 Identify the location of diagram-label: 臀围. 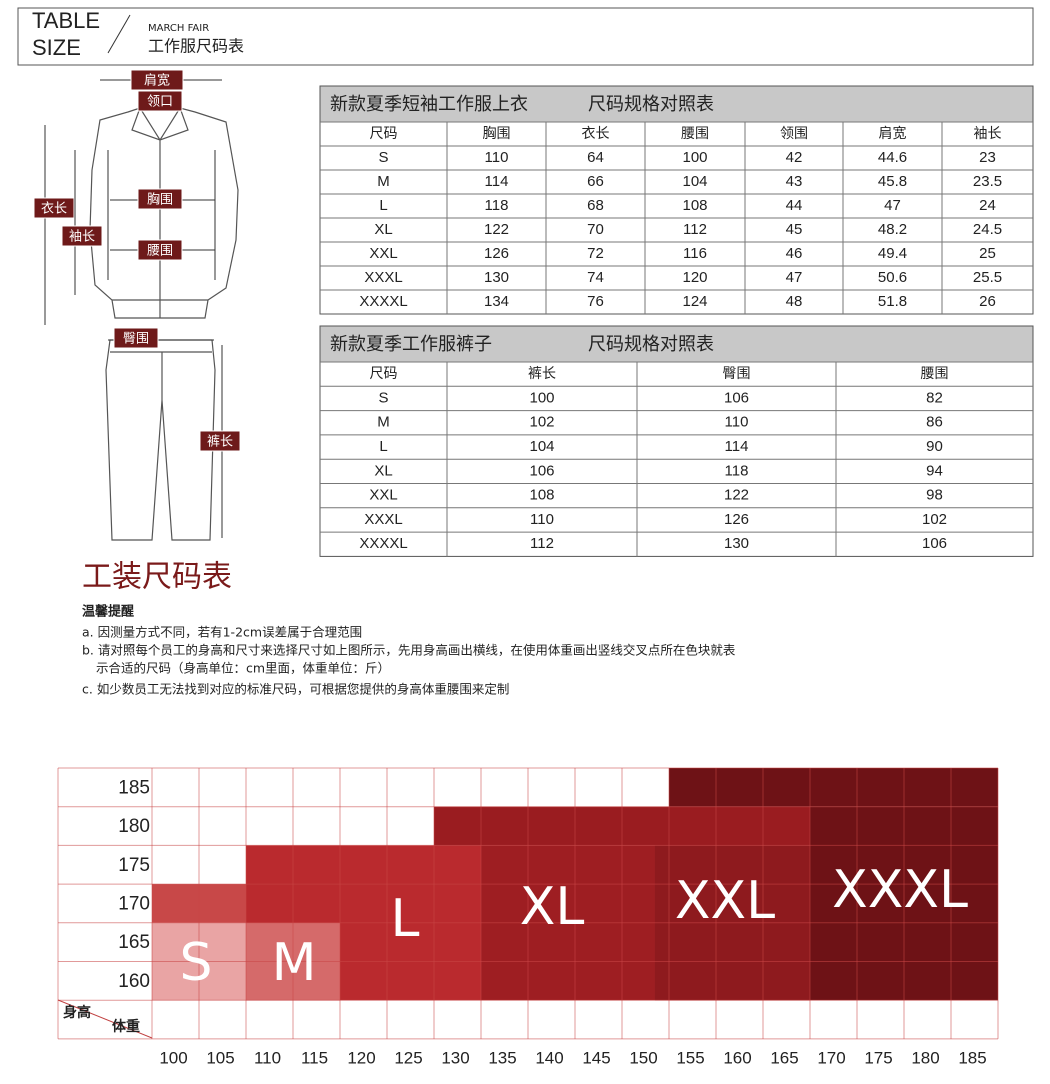
(136, 339).